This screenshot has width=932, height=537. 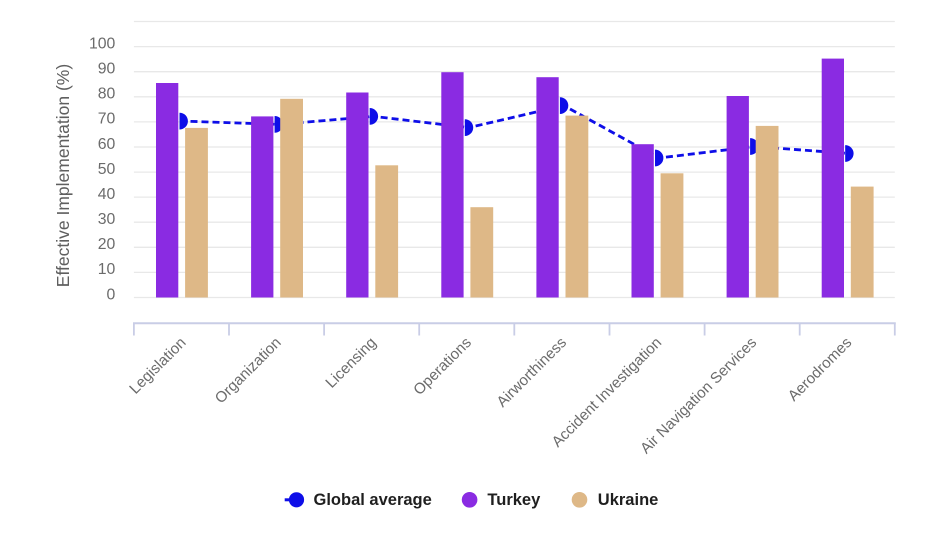 I want to click on svg-text: Ukraine, so click(x=628, y=500).